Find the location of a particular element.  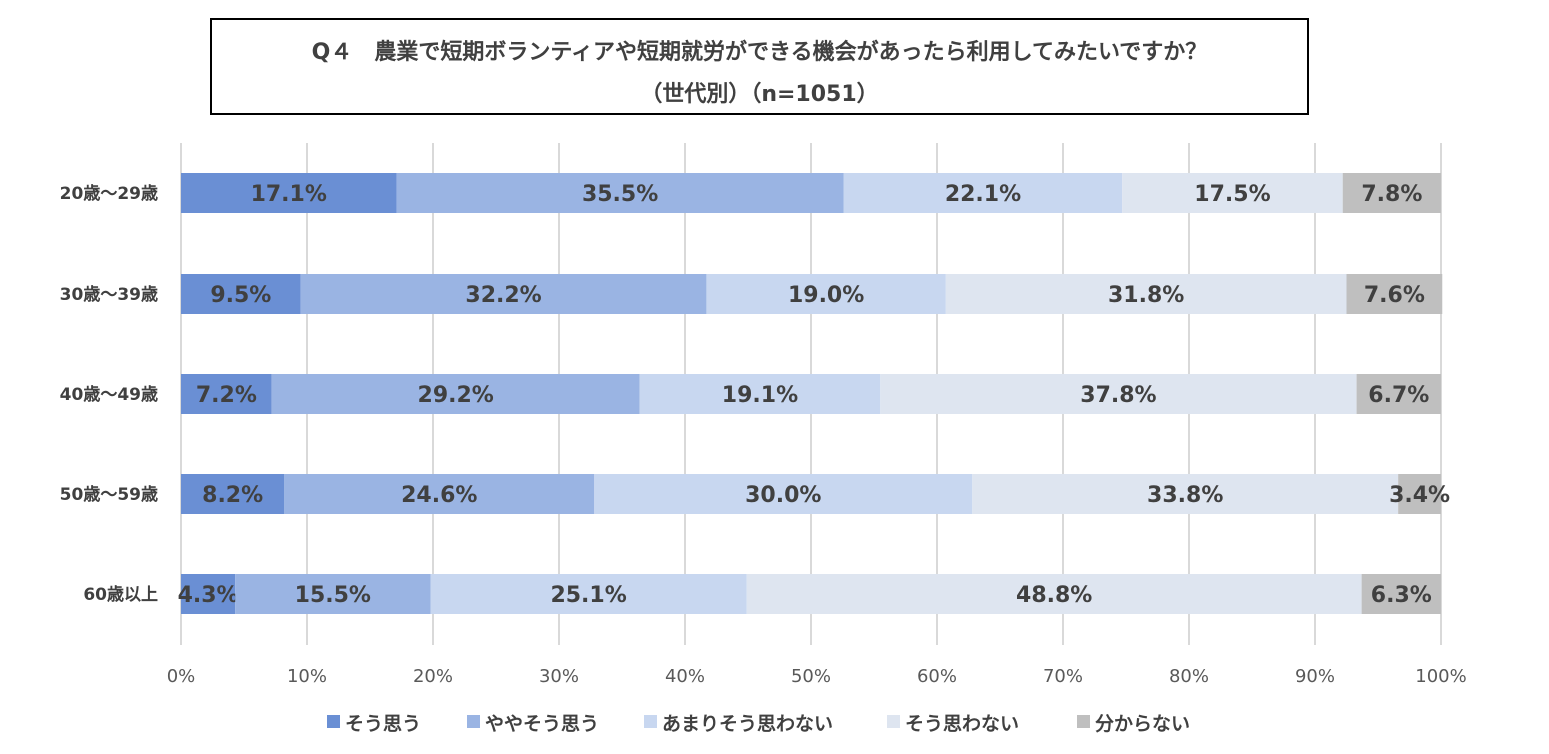

data-label: 7.2% is located at coordinates (226, 395).